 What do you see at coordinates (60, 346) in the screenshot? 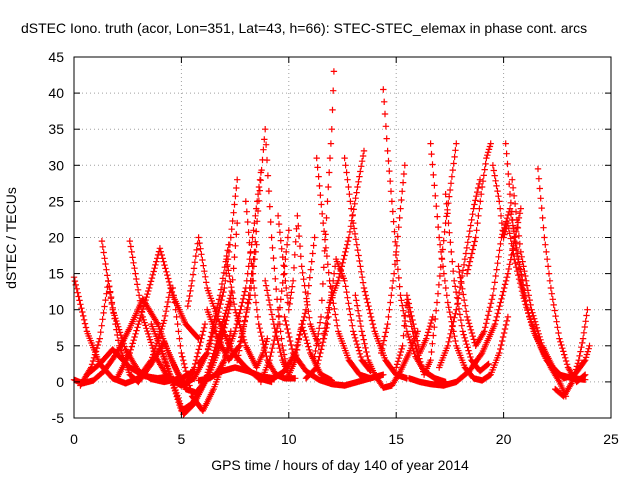
I see `y-tick-label: 5` at bounding box center [60, 346].